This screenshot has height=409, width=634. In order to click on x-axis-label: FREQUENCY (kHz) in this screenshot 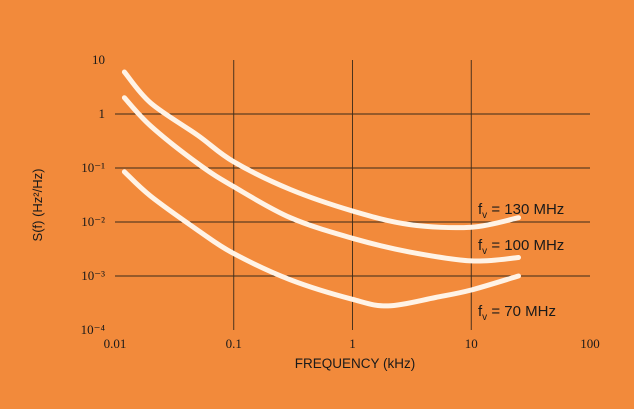, I will do `click(355, 363)`.